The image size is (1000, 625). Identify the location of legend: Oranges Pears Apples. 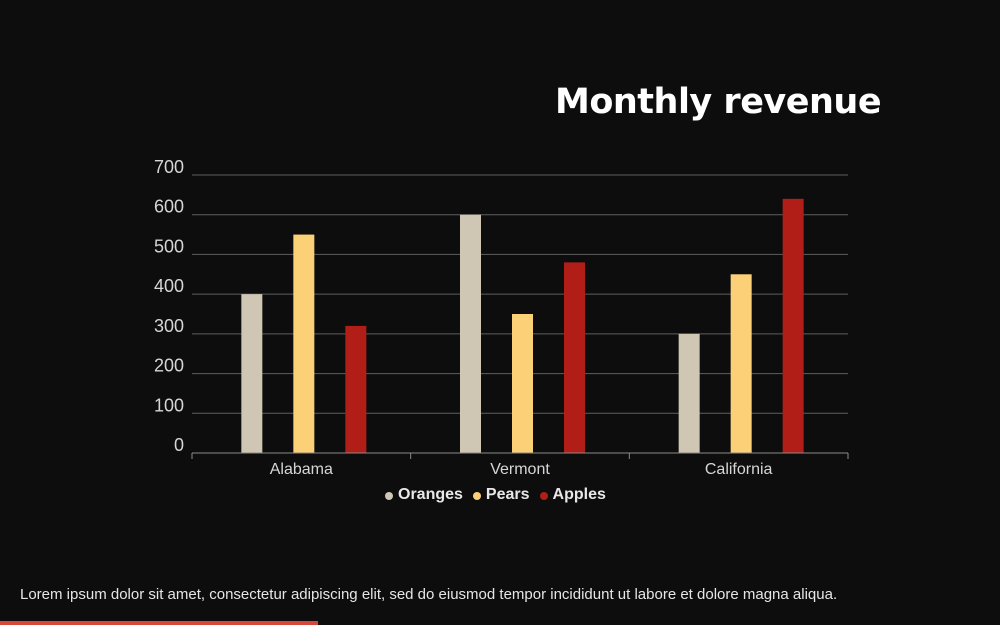
(495, 495).